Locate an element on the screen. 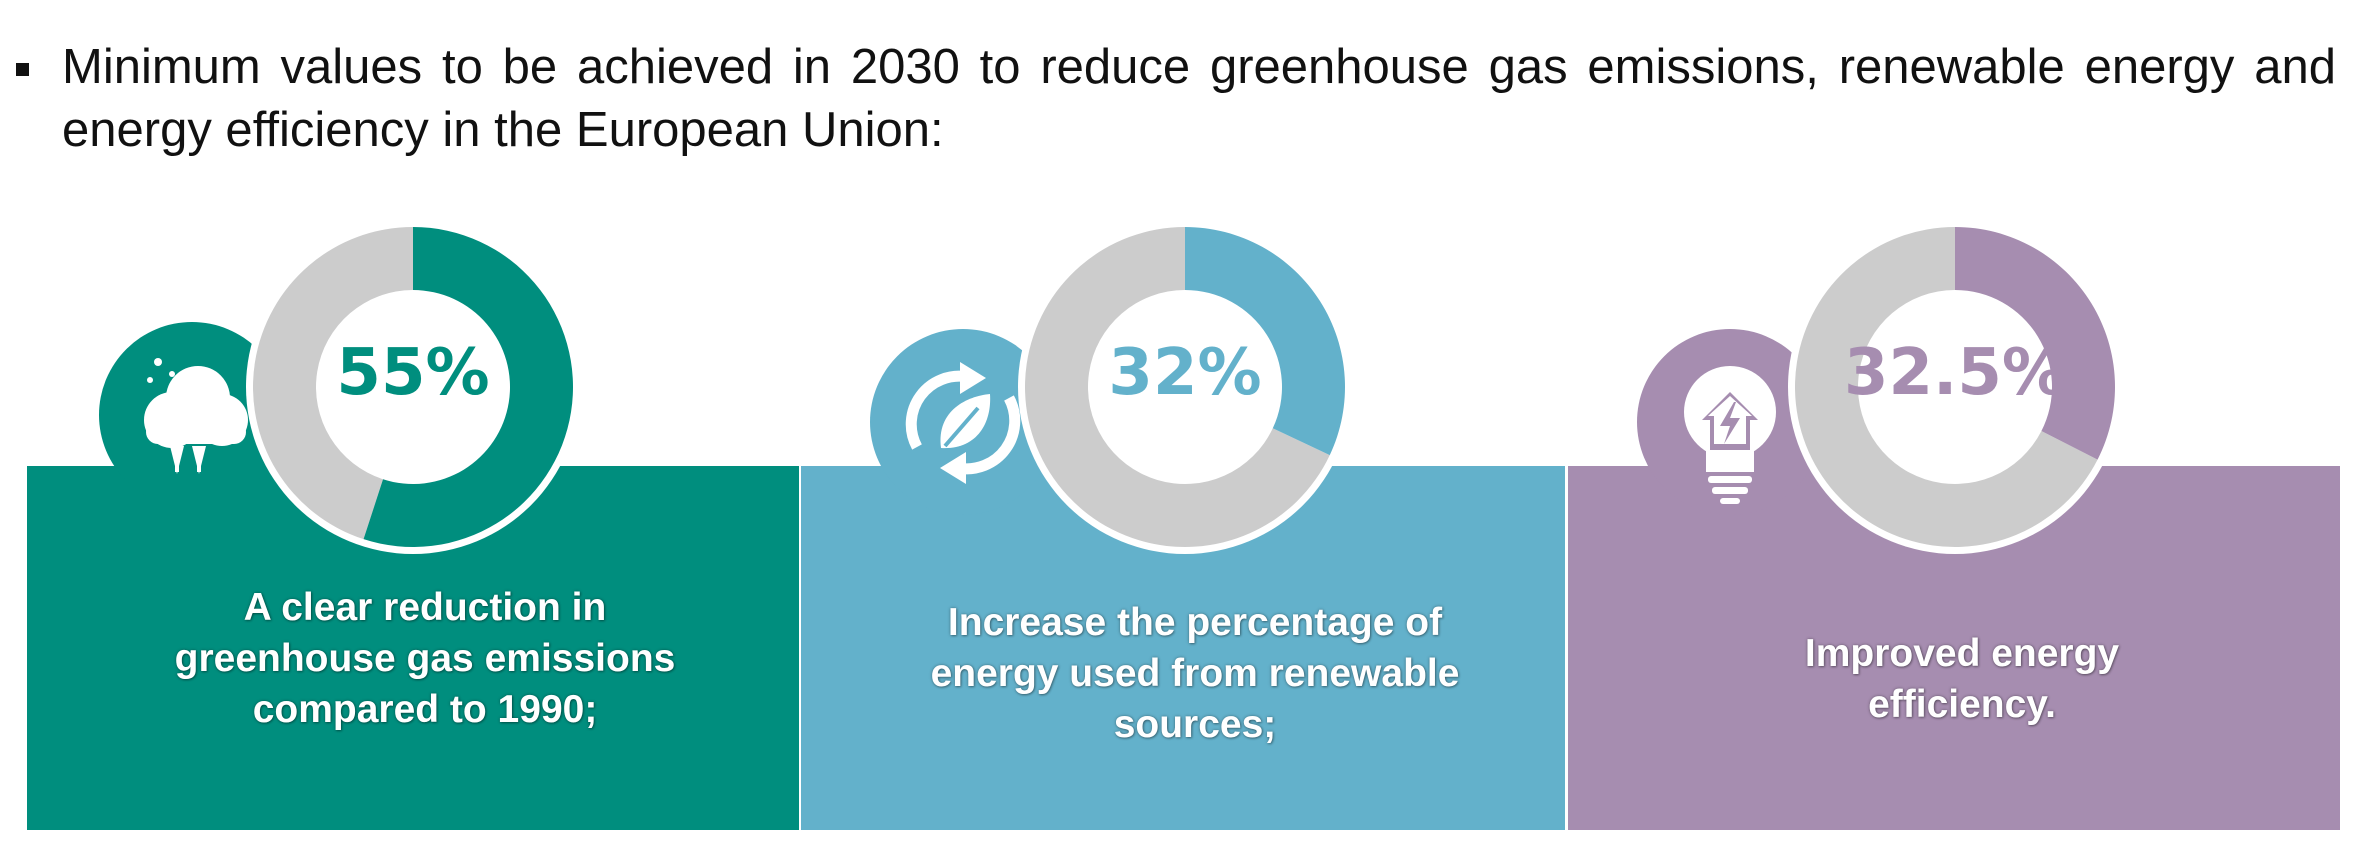  donut-emissions-value-arc is located at coordinates (468, 387).